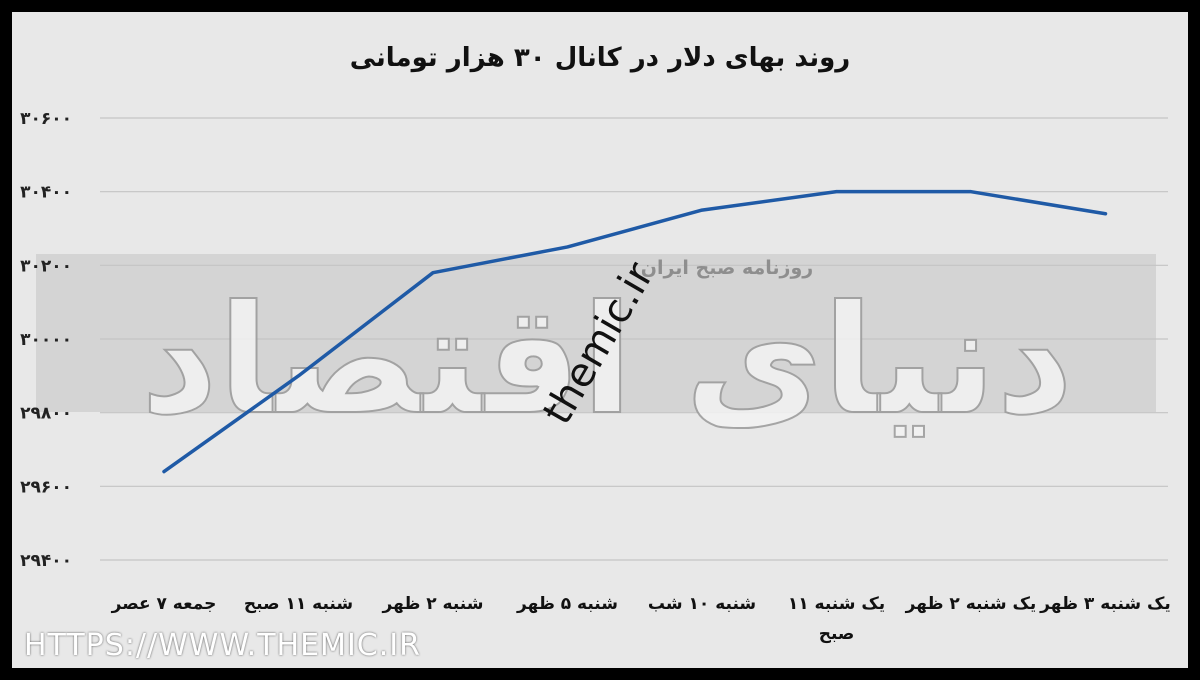 This screenshot has width=1200, height=680. What do you see at coordinates (222, 645) in the screenshot?
I see `footer-url: HTTPS://WWW.THEMIC.IR` at bounding box center [222, 645].